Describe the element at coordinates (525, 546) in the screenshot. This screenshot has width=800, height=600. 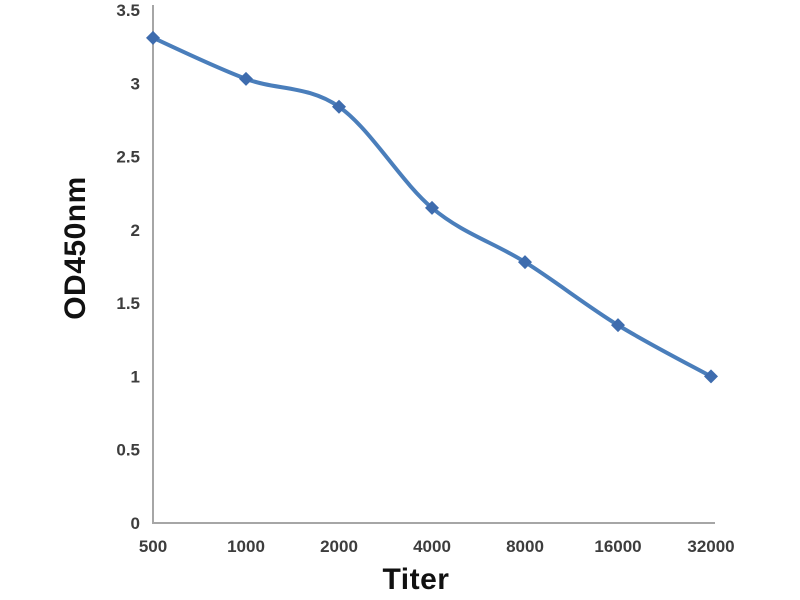
I see `x-tick-label: 8000` at that location.